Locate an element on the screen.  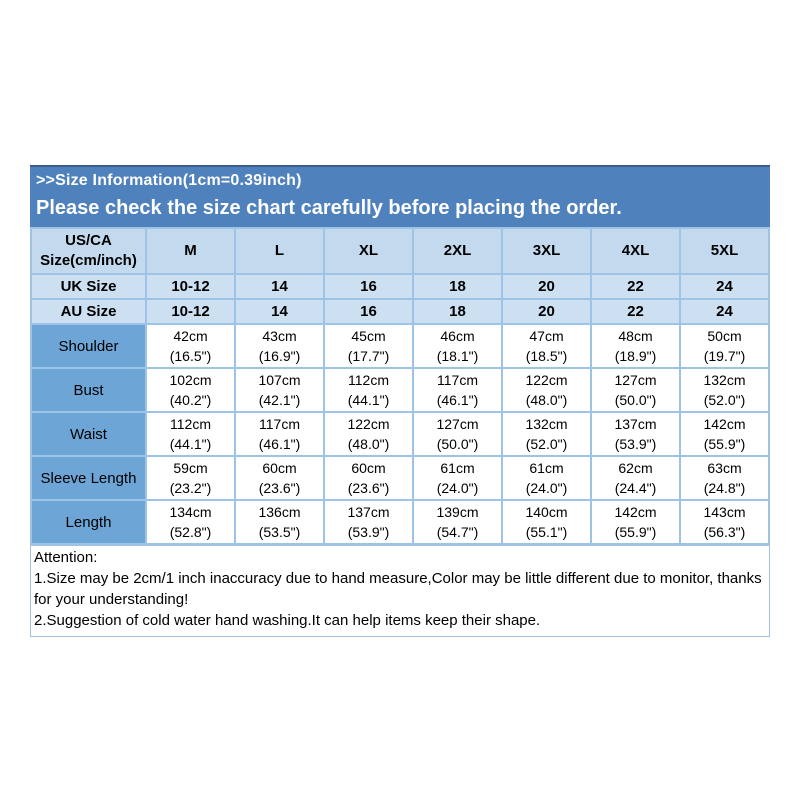
measure-cm: 47cm is located at coordinates (546, 336).